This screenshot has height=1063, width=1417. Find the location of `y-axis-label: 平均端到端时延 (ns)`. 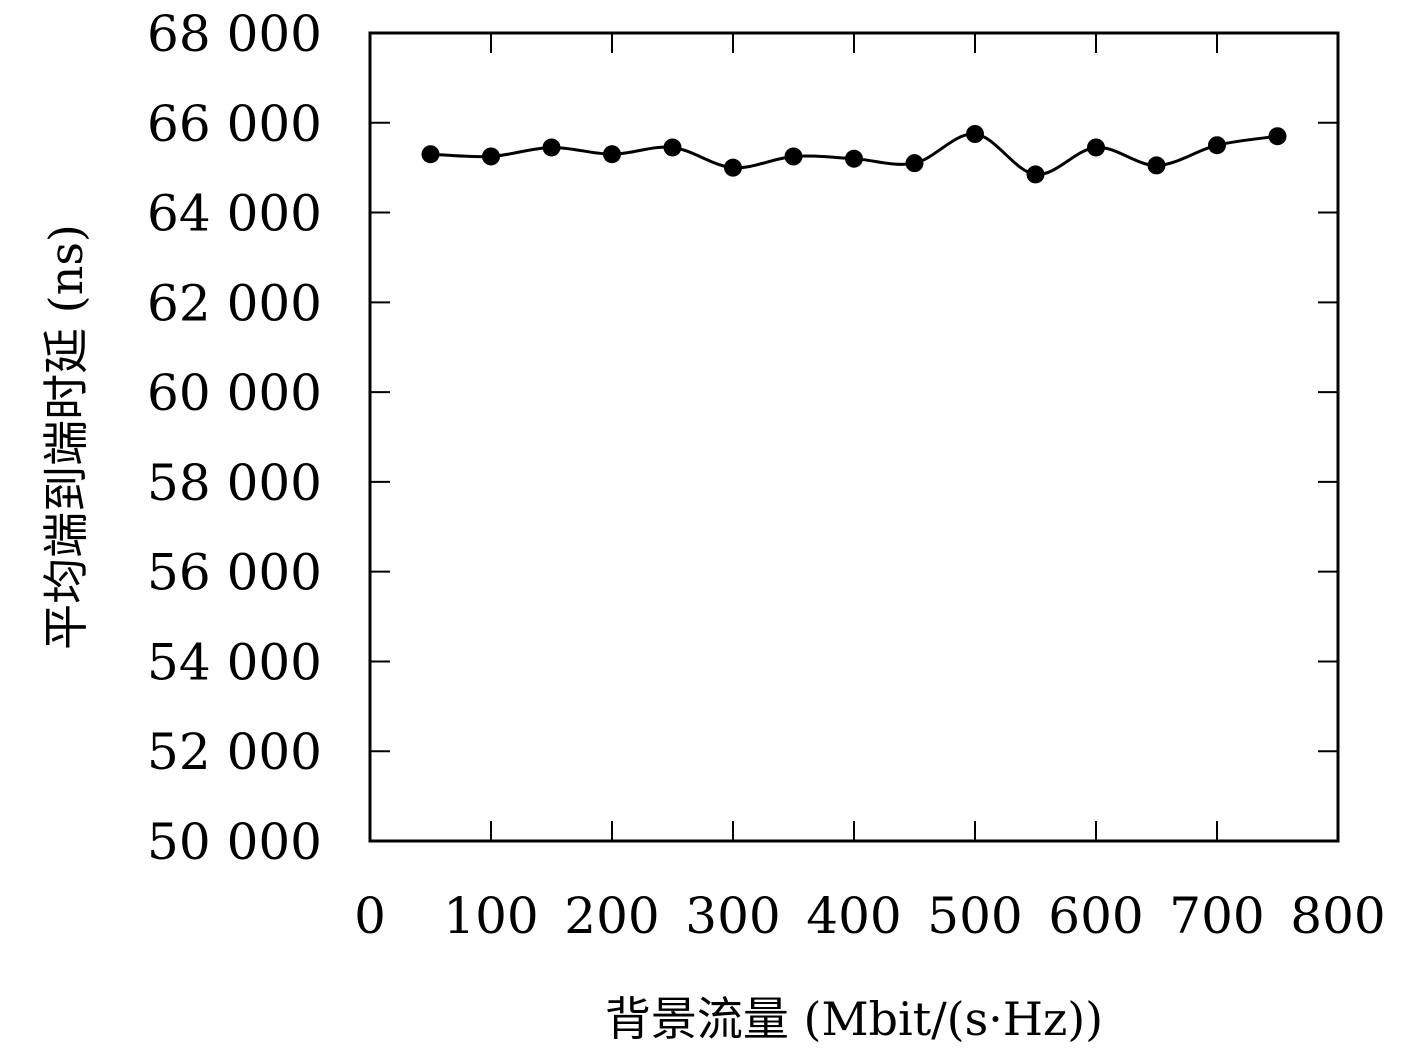

y-axis-label: 平均端到端时延 (ns) is located at coordinates (66, 437).